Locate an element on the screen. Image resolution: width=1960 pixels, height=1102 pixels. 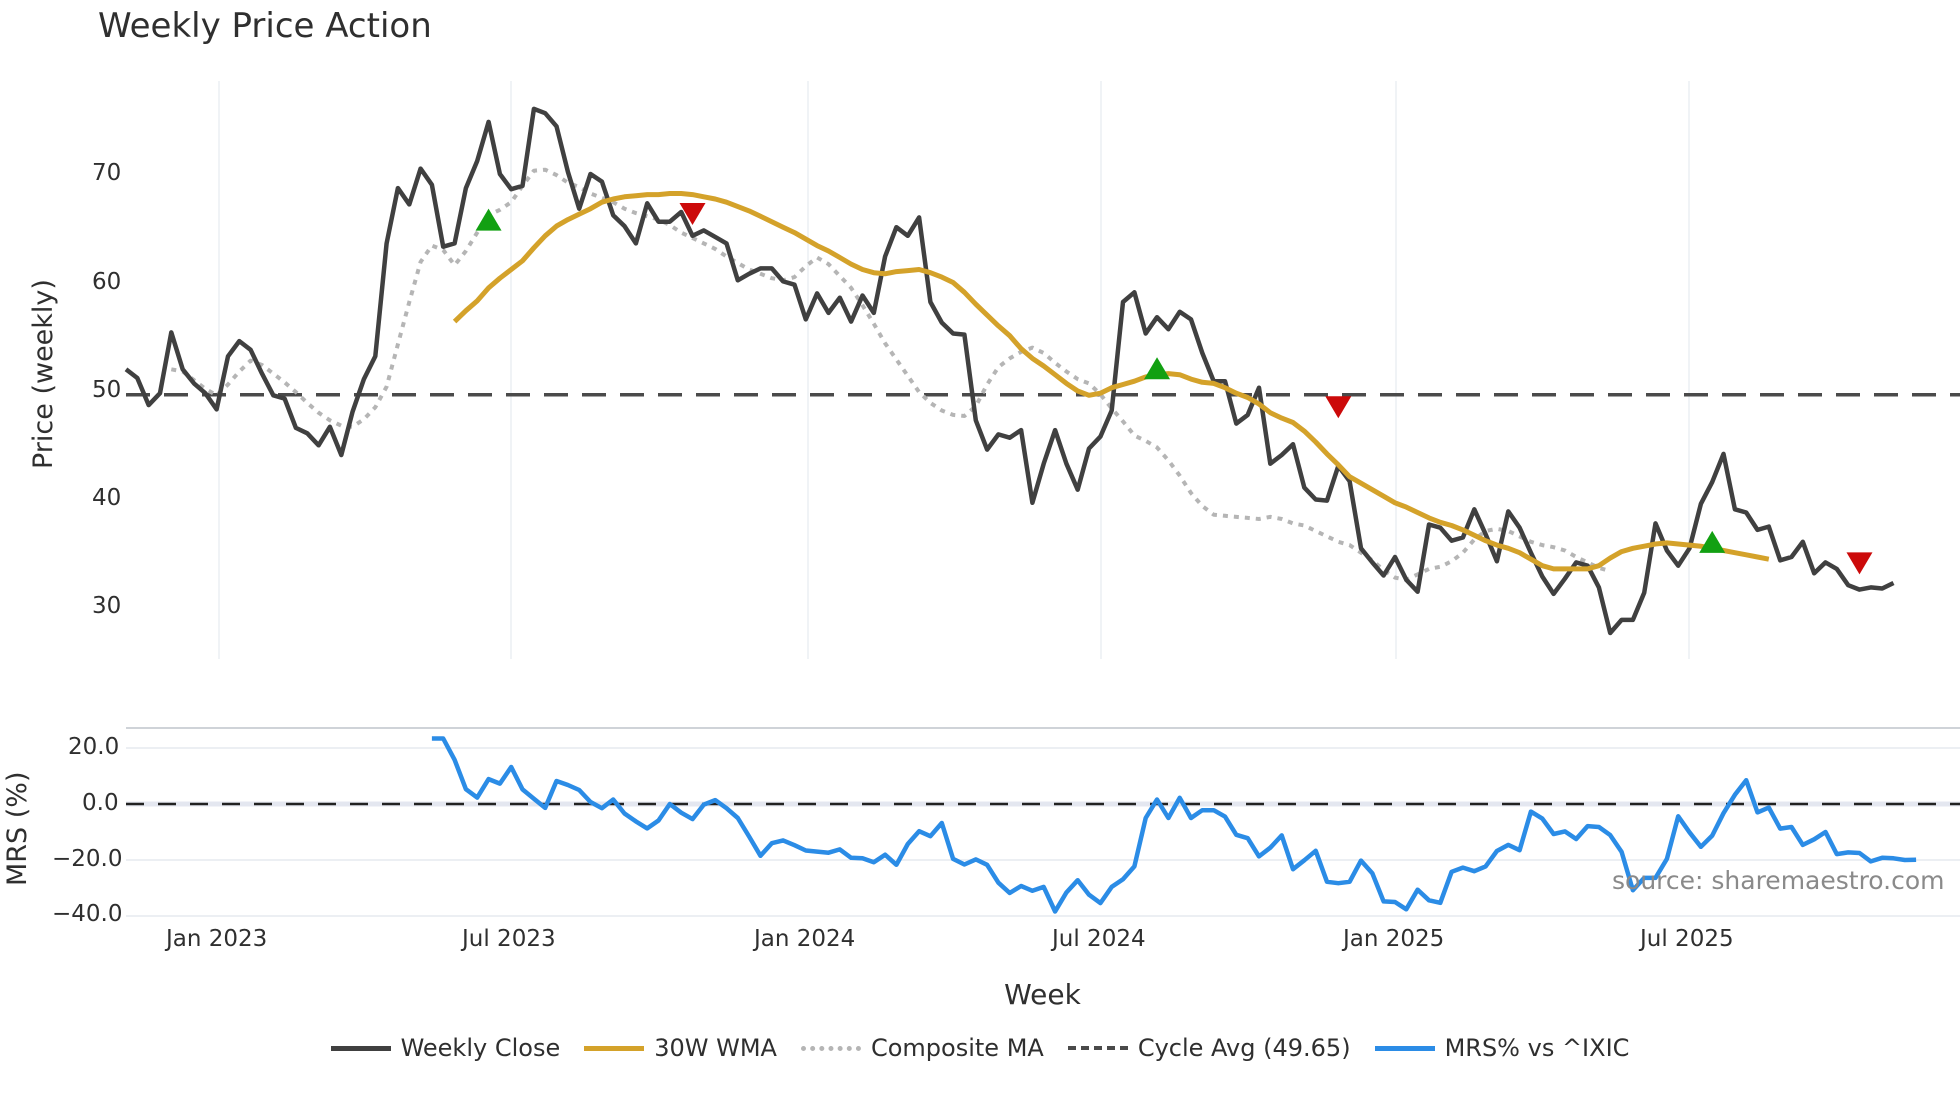
x-tick-jan-2025: Jan 2025 is located at coordinates (1394, 939).